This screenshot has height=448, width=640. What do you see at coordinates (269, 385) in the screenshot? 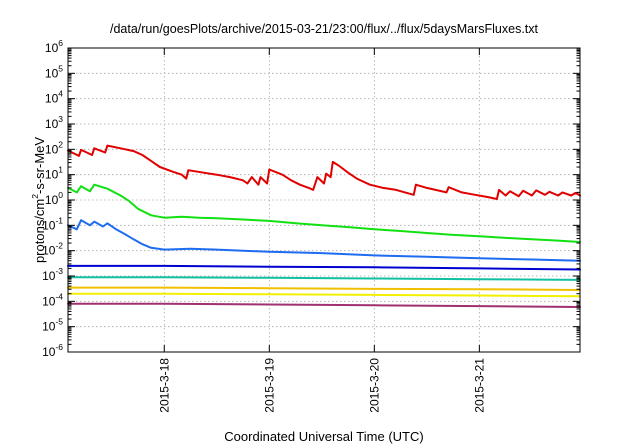
I see `x-tick-label: 2015-3-19` at bounding box center [269, 385].